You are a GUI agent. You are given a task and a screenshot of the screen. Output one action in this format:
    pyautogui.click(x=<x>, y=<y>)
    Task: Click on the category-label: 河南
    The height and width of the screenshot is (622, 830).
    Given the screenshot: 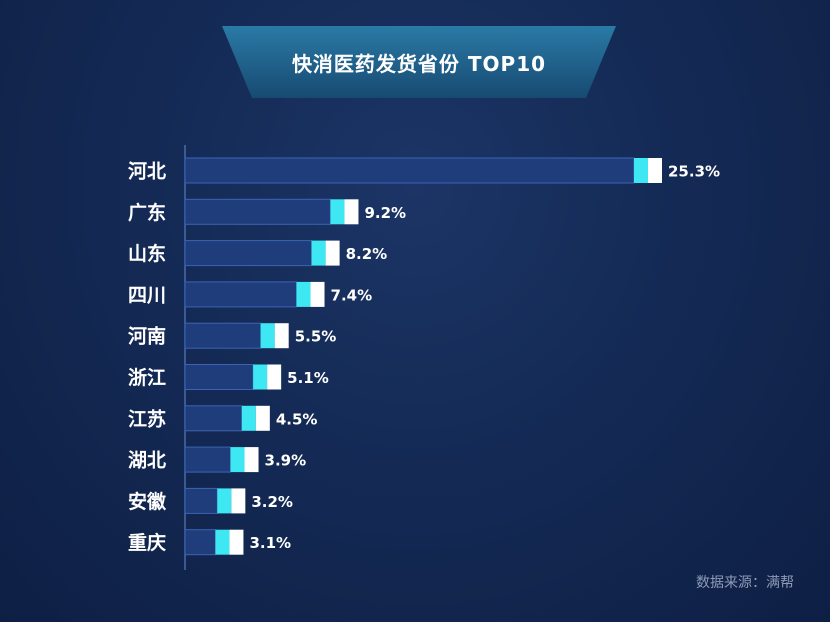 What is the action you would take?
    pyautogui.click(x=147, y=337)
    